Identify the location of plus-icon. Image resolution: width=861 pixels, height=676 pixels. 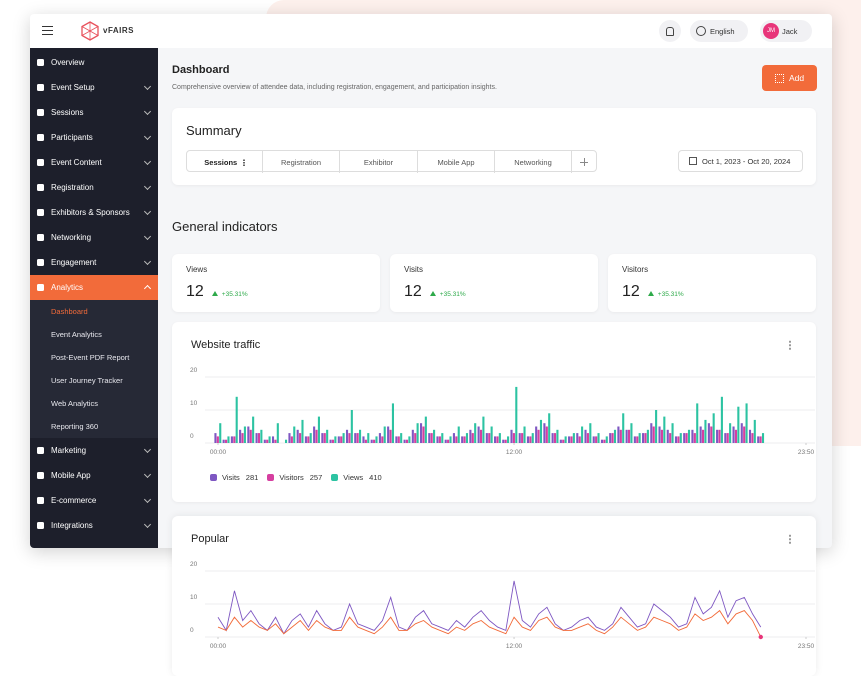
(584, 162).